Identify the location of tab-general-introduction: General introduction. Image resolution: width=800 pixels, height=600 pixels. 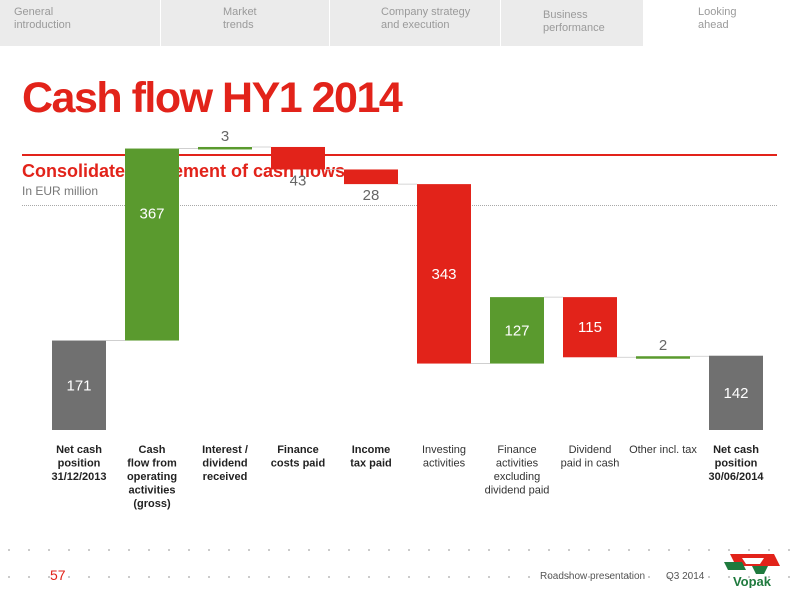
(80, 23).